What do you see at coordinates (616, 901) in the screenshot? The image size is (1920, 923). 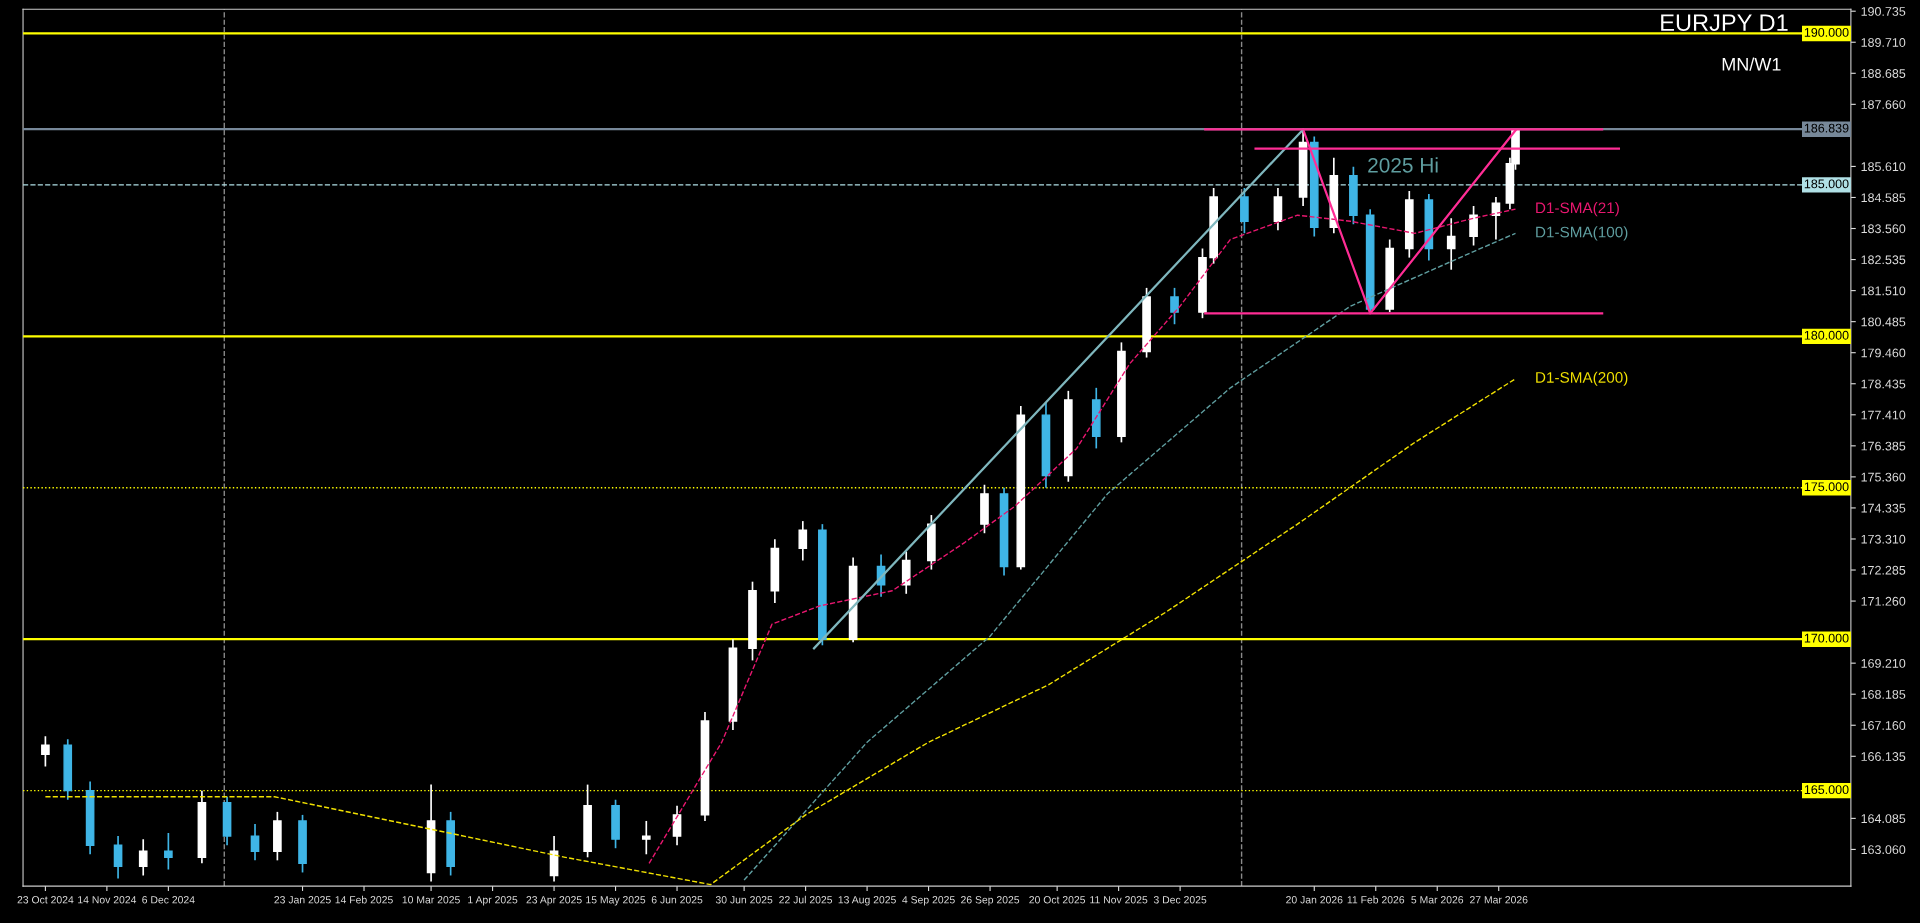 I see `x-tick-label: 15 May 2025` at bounding box center [616, 901].